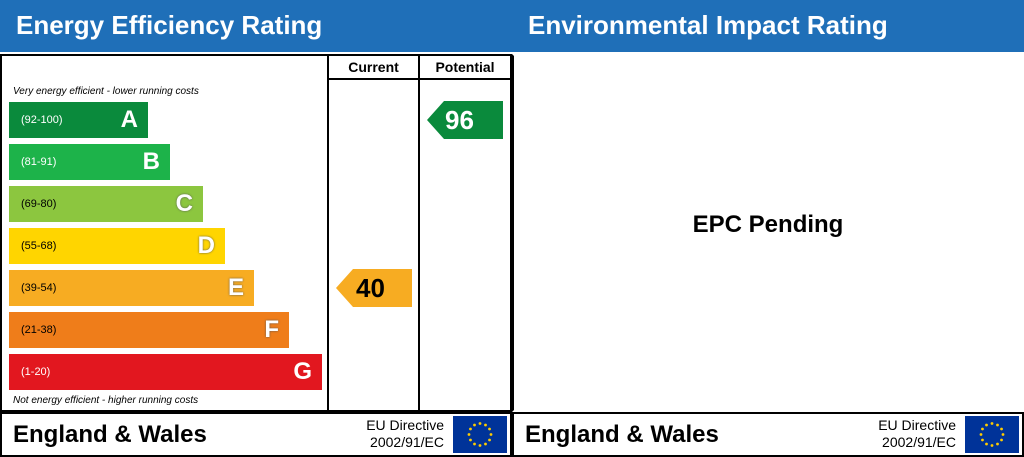 This screenshot has width=1024, height=457. What do you see at coordinates (165, 372) in the screenshot?
I see `rating-band-g: (1-20) G` at bounding box center [165, 372].